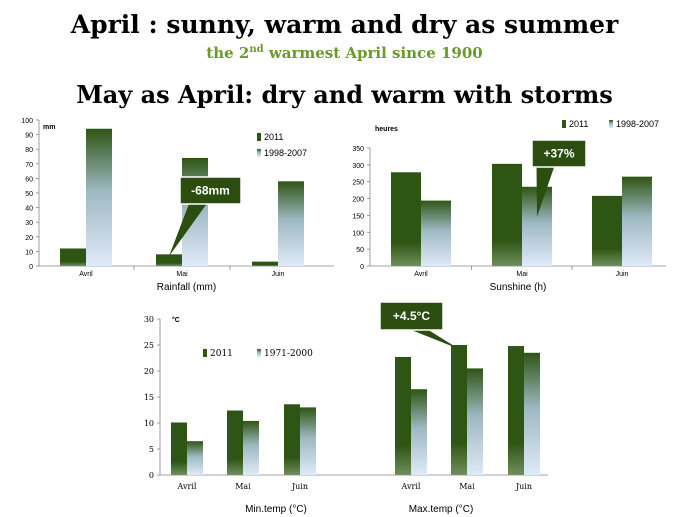 This screenshot has width=689, height=517. What do you see at coordinates (29, 209) in the screenshot?
I see `y-tick-label: 40` at bounding box center [29, 209].